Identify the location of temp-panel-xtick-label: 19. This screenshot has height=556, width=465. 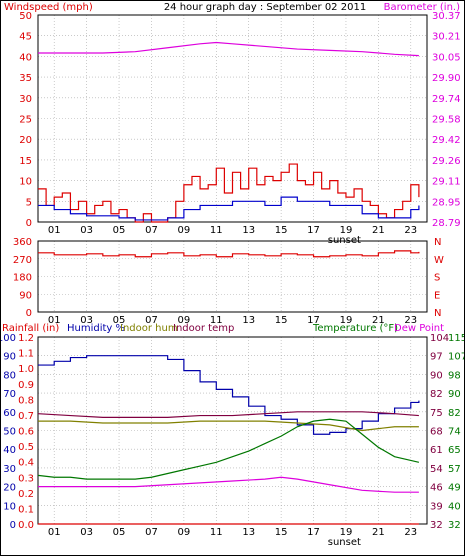
(346, 532).